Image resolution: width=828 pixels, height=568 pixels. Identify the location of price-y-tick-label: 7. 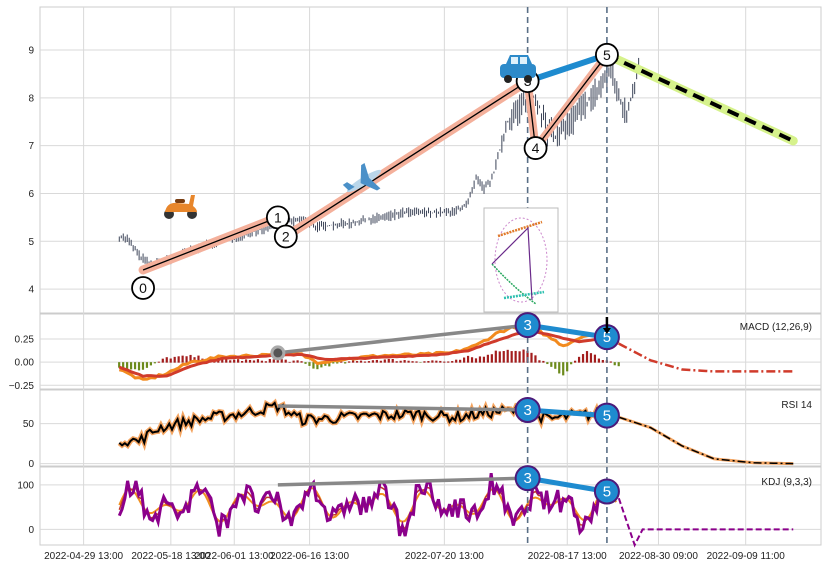
(31, 146).